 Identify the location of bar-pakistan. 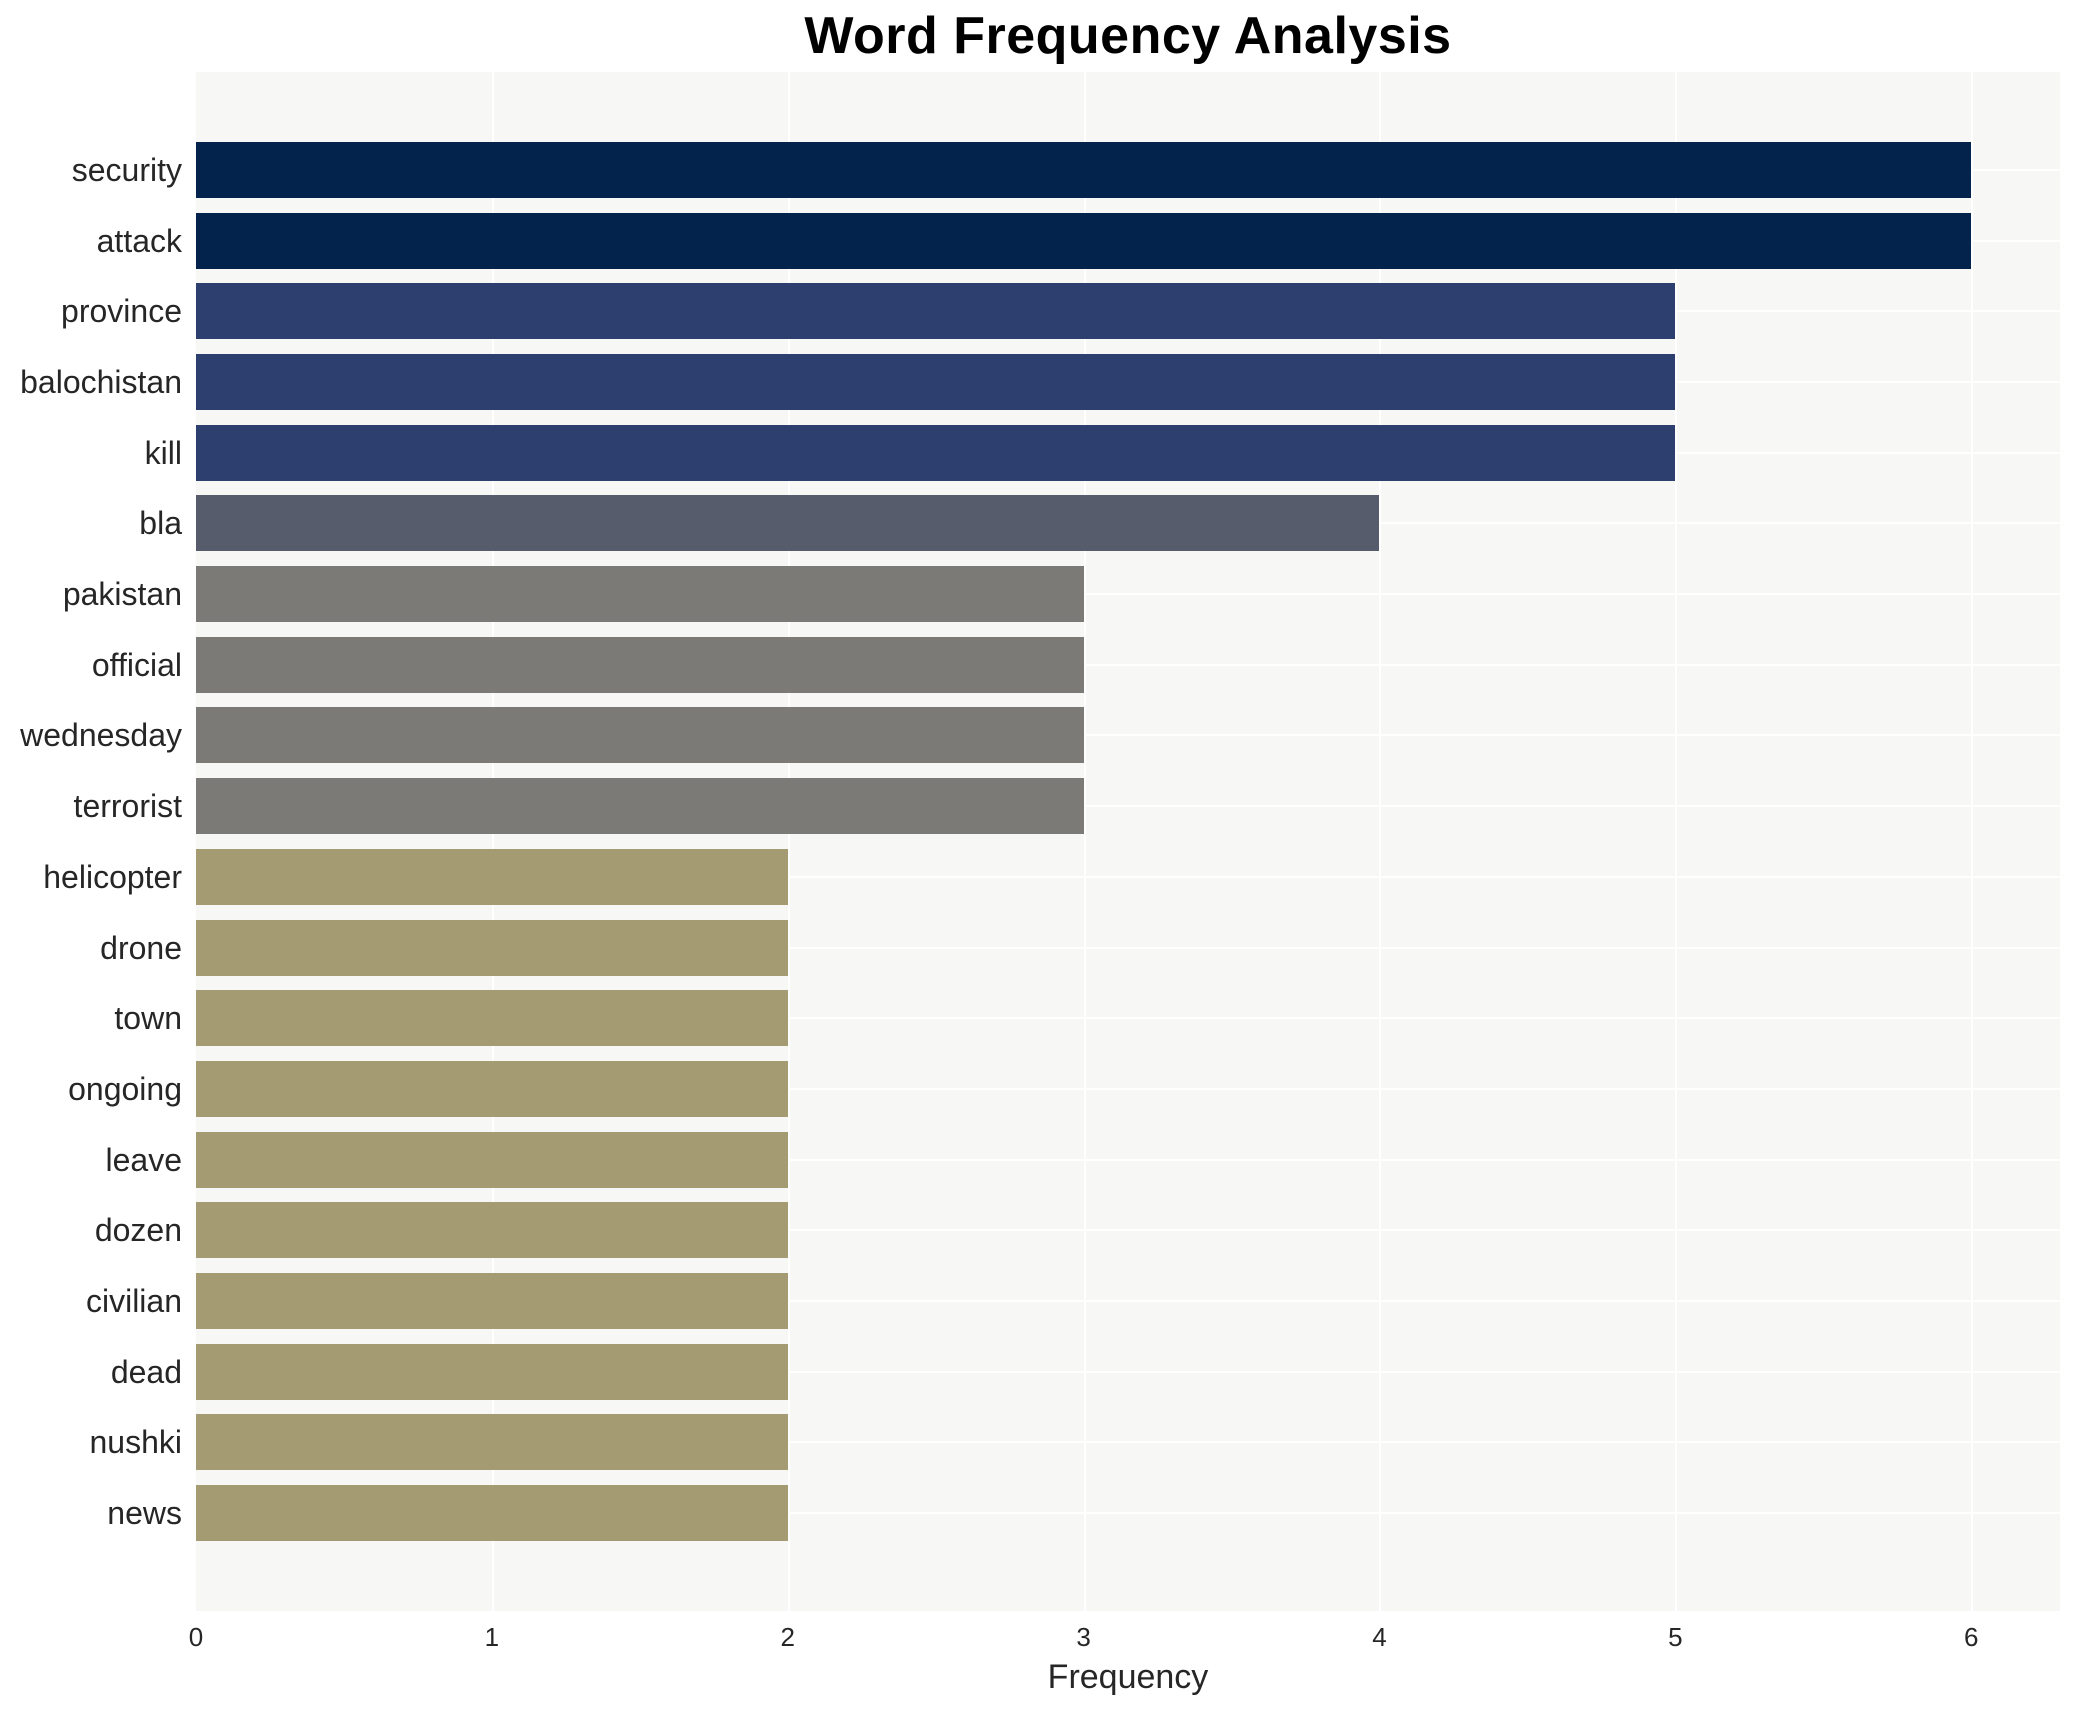
(640, 594).